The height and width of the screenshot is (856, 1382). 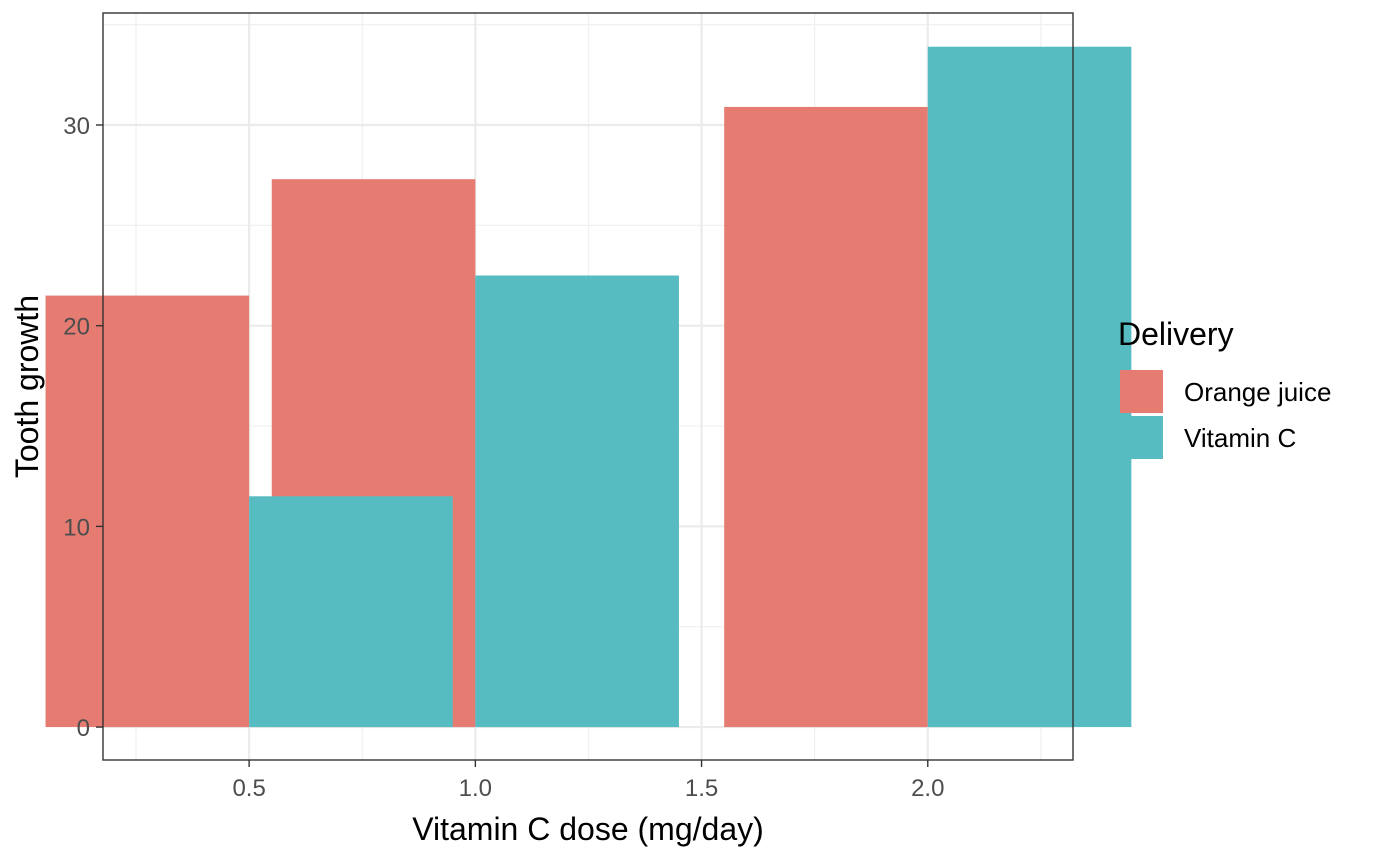 I want to click on y-tick-label: 0, so click(x=83, y=728).